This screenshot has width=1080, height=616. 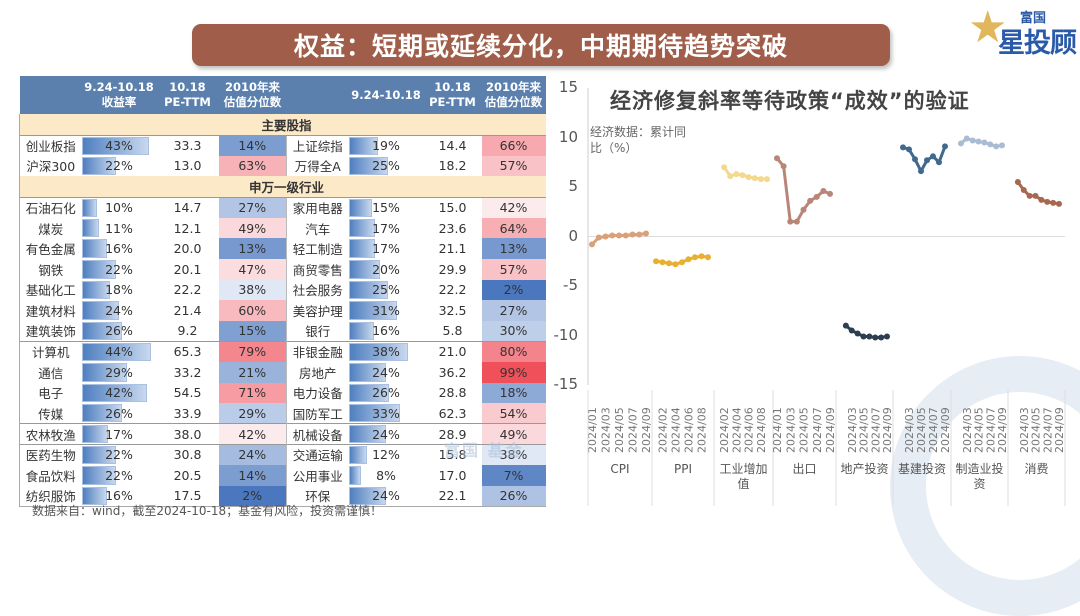 What do you see at coordinates (452, 145) in the screenshot?
I see `pe-ttm-value: 14.4` at bounding box center [452, 145].